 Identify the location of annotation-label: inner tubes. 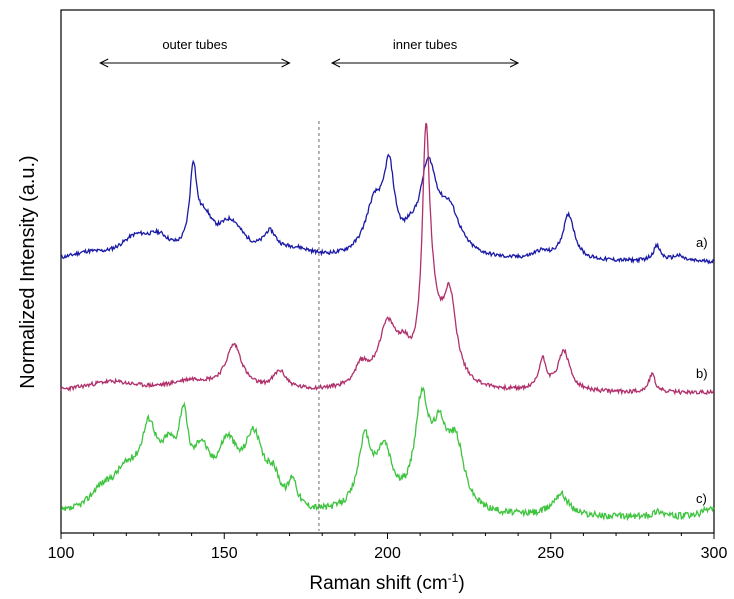
(425, 44).